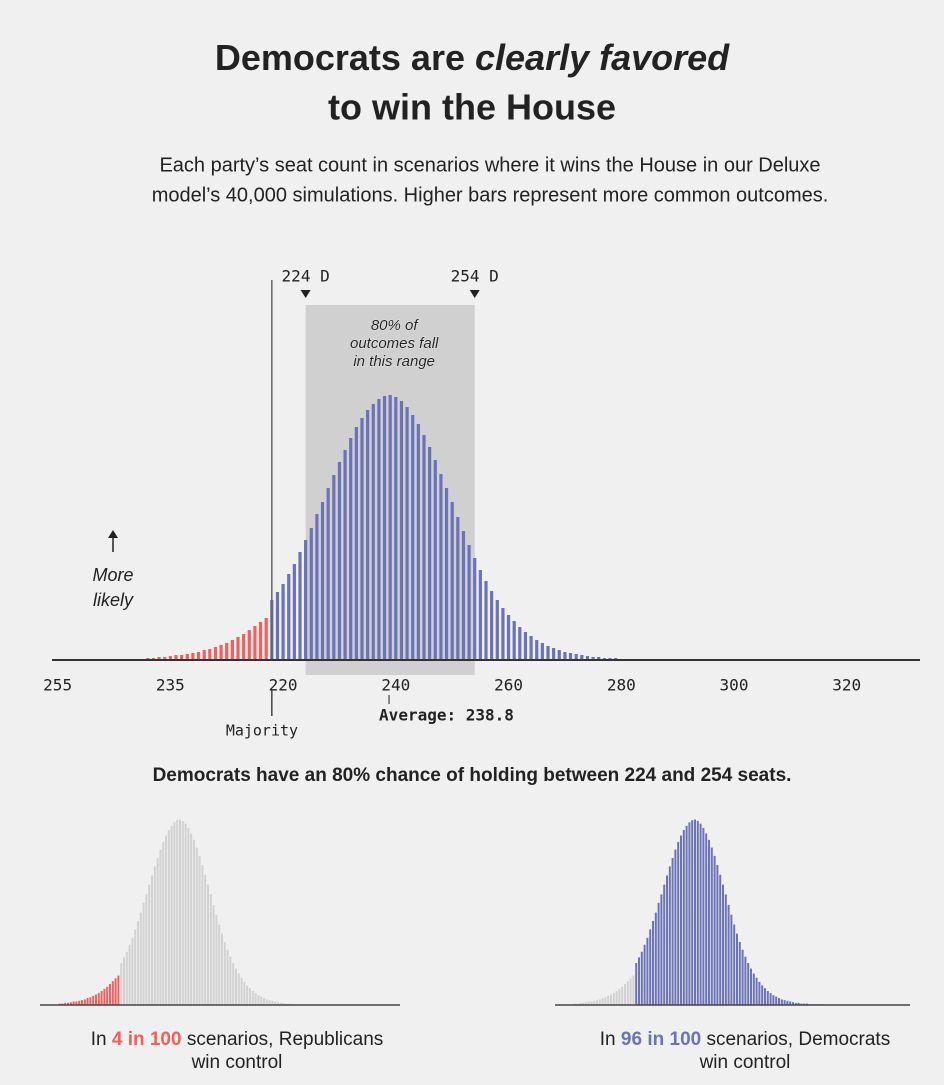 This screenshot has width=944, height=1085. What do you see at coordinates (472, 57) in the screenshot?
I see `chart-title: Democrats are clearly favored` at bounding box center [472, 57].